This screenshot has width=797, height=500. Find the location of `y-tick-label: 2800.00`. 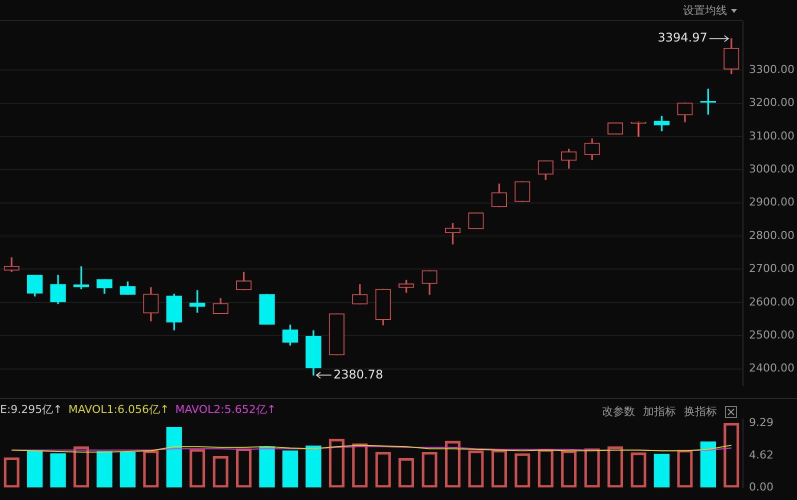

y-tick-label: 2800.00 is located at coordinates (771, 235).